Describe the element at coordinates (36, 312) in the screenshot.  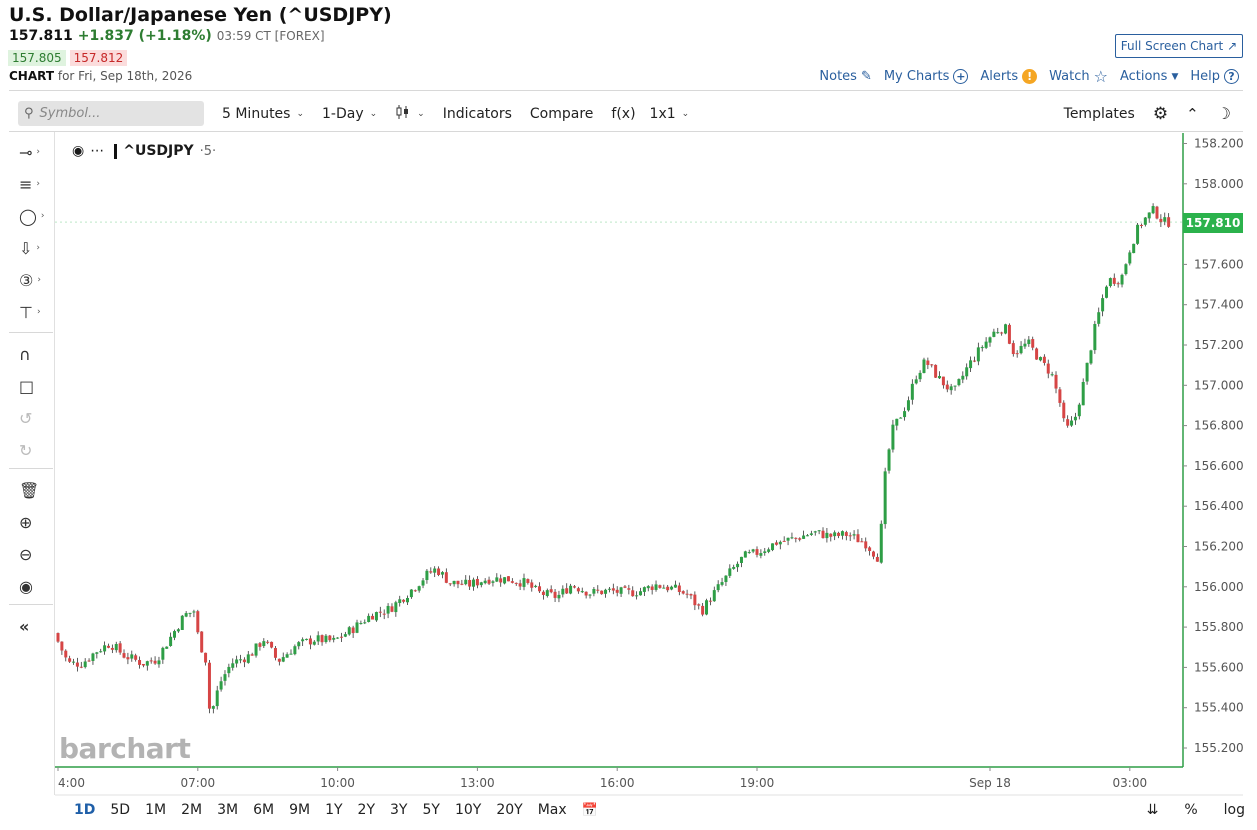
I see `measure-tool-button: ⊤ ›` at that location.